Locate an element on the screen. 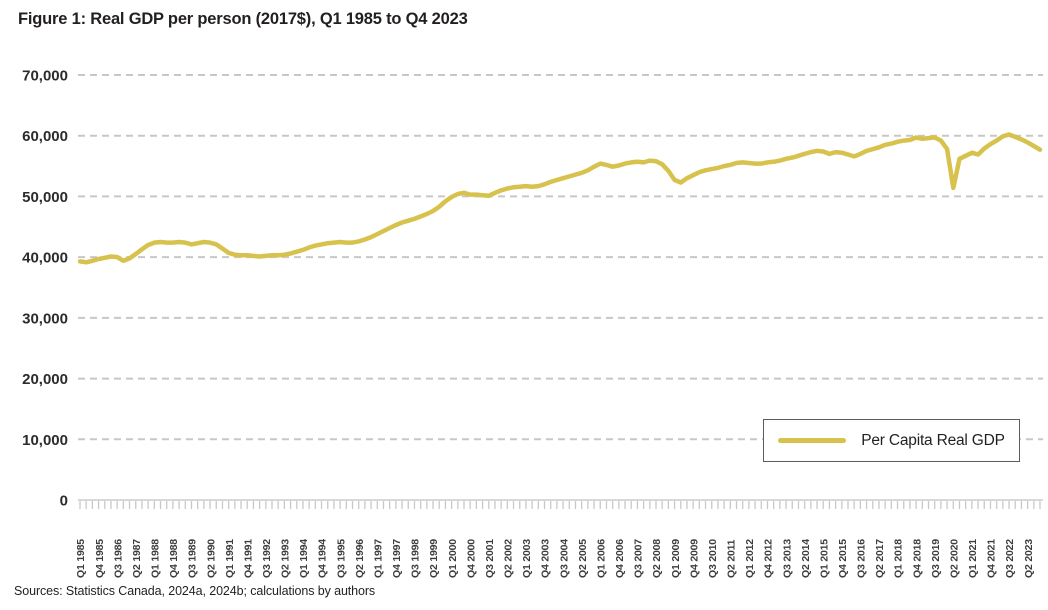 This screenshot has width=1048, height=610. x-tick-label: Q4 2018 is located at coordinates (917, 558).